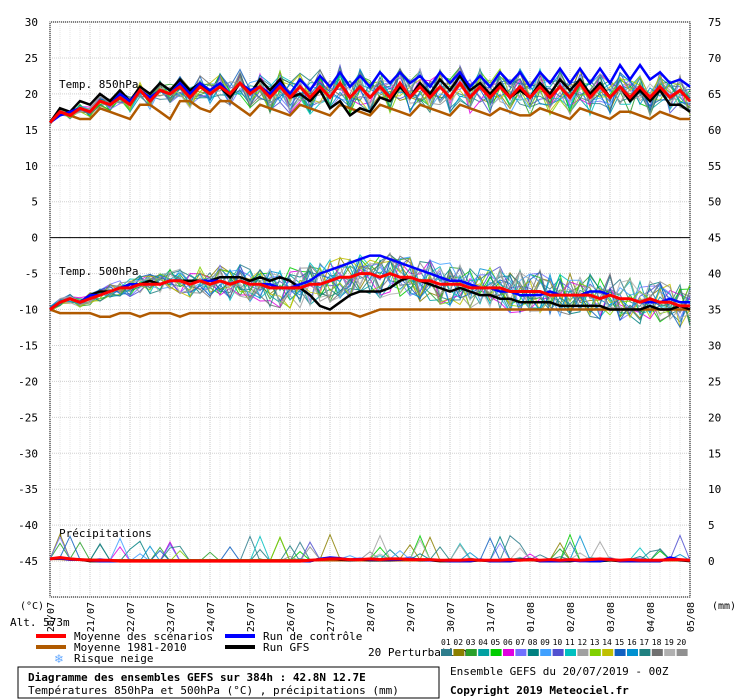  What do you see at coordinates (714, 202) in the screenshot?
I see `right-tick-label: 50` at bounding box center [714, 202].